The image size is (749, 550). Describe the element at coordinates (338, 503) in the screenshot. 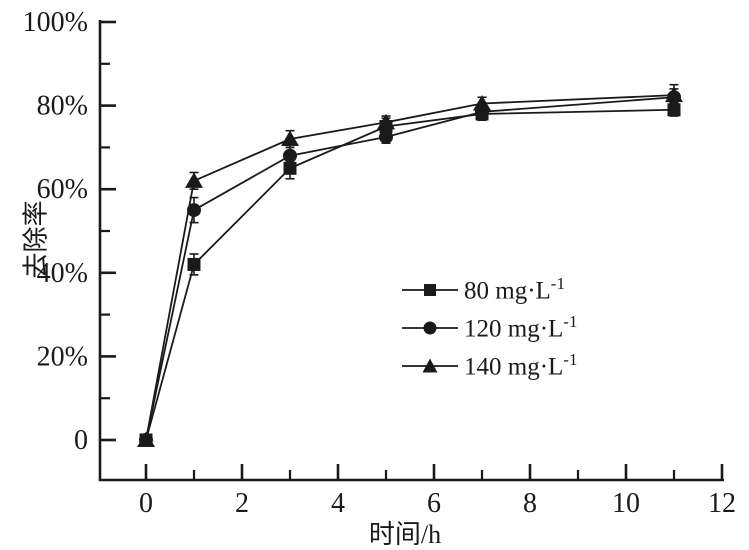

I see `x-tick-label: 4` at that location.